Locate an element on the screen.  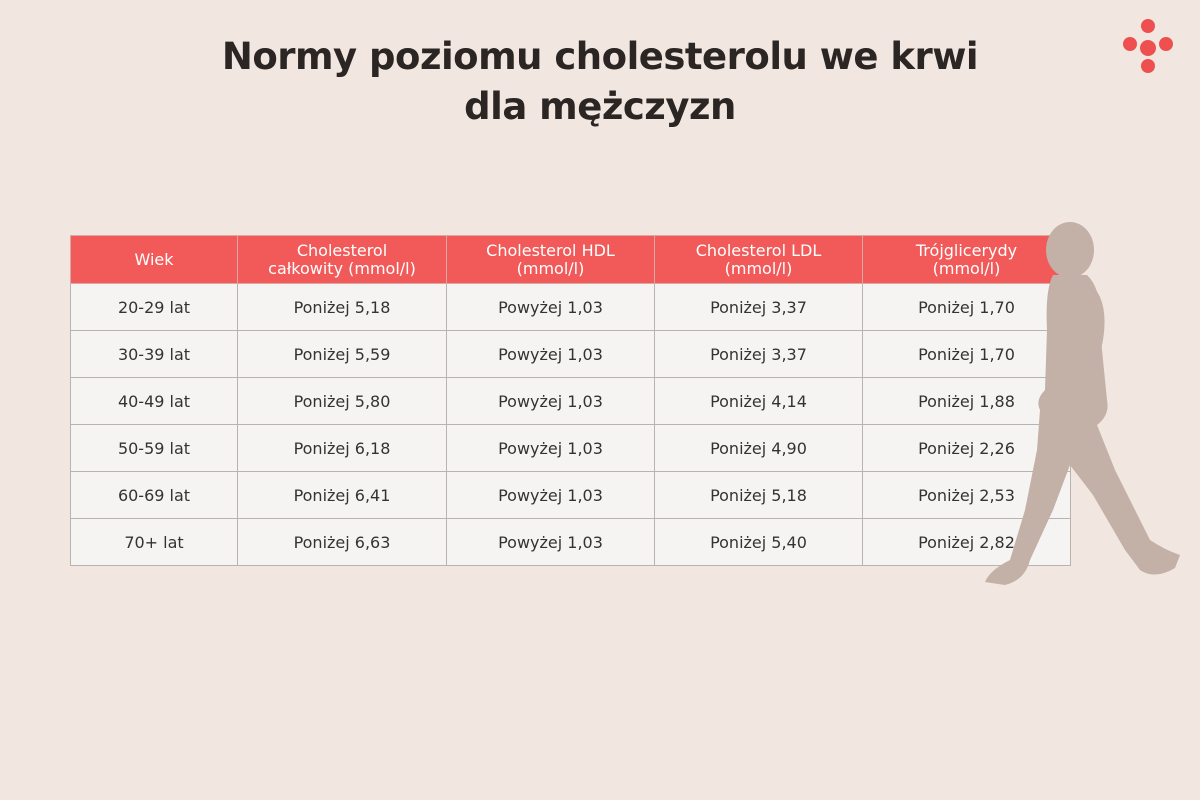
table-cell: 50-59 lat is located at coordinates (154, 448).